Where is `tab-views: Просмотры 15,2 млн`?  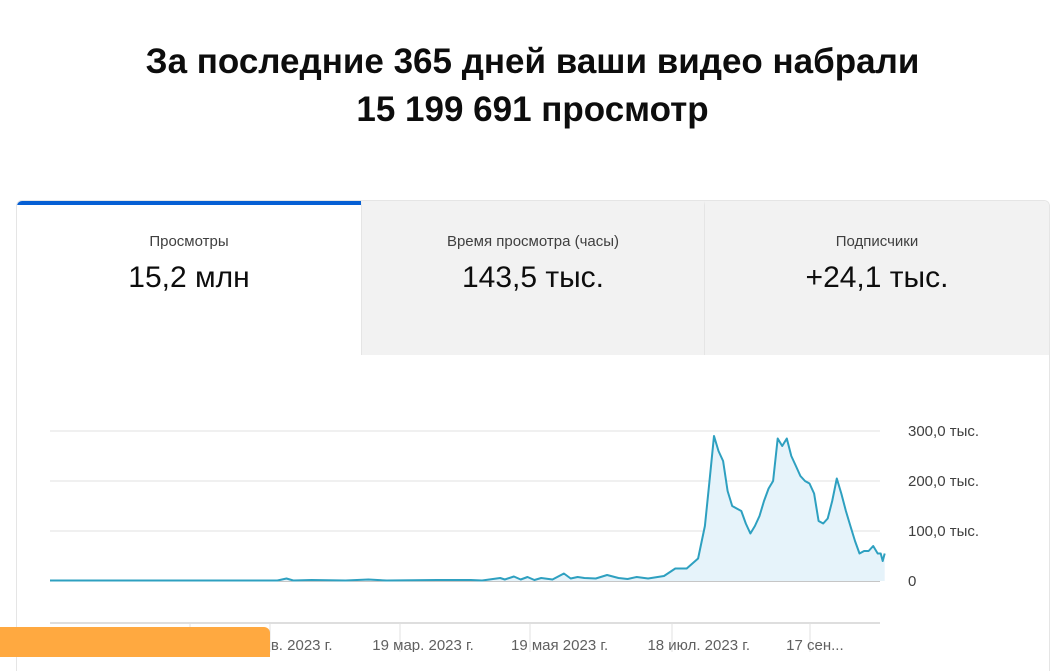
tab-views: Просмотры 15,2 млн is located at coordinates (189, 278).